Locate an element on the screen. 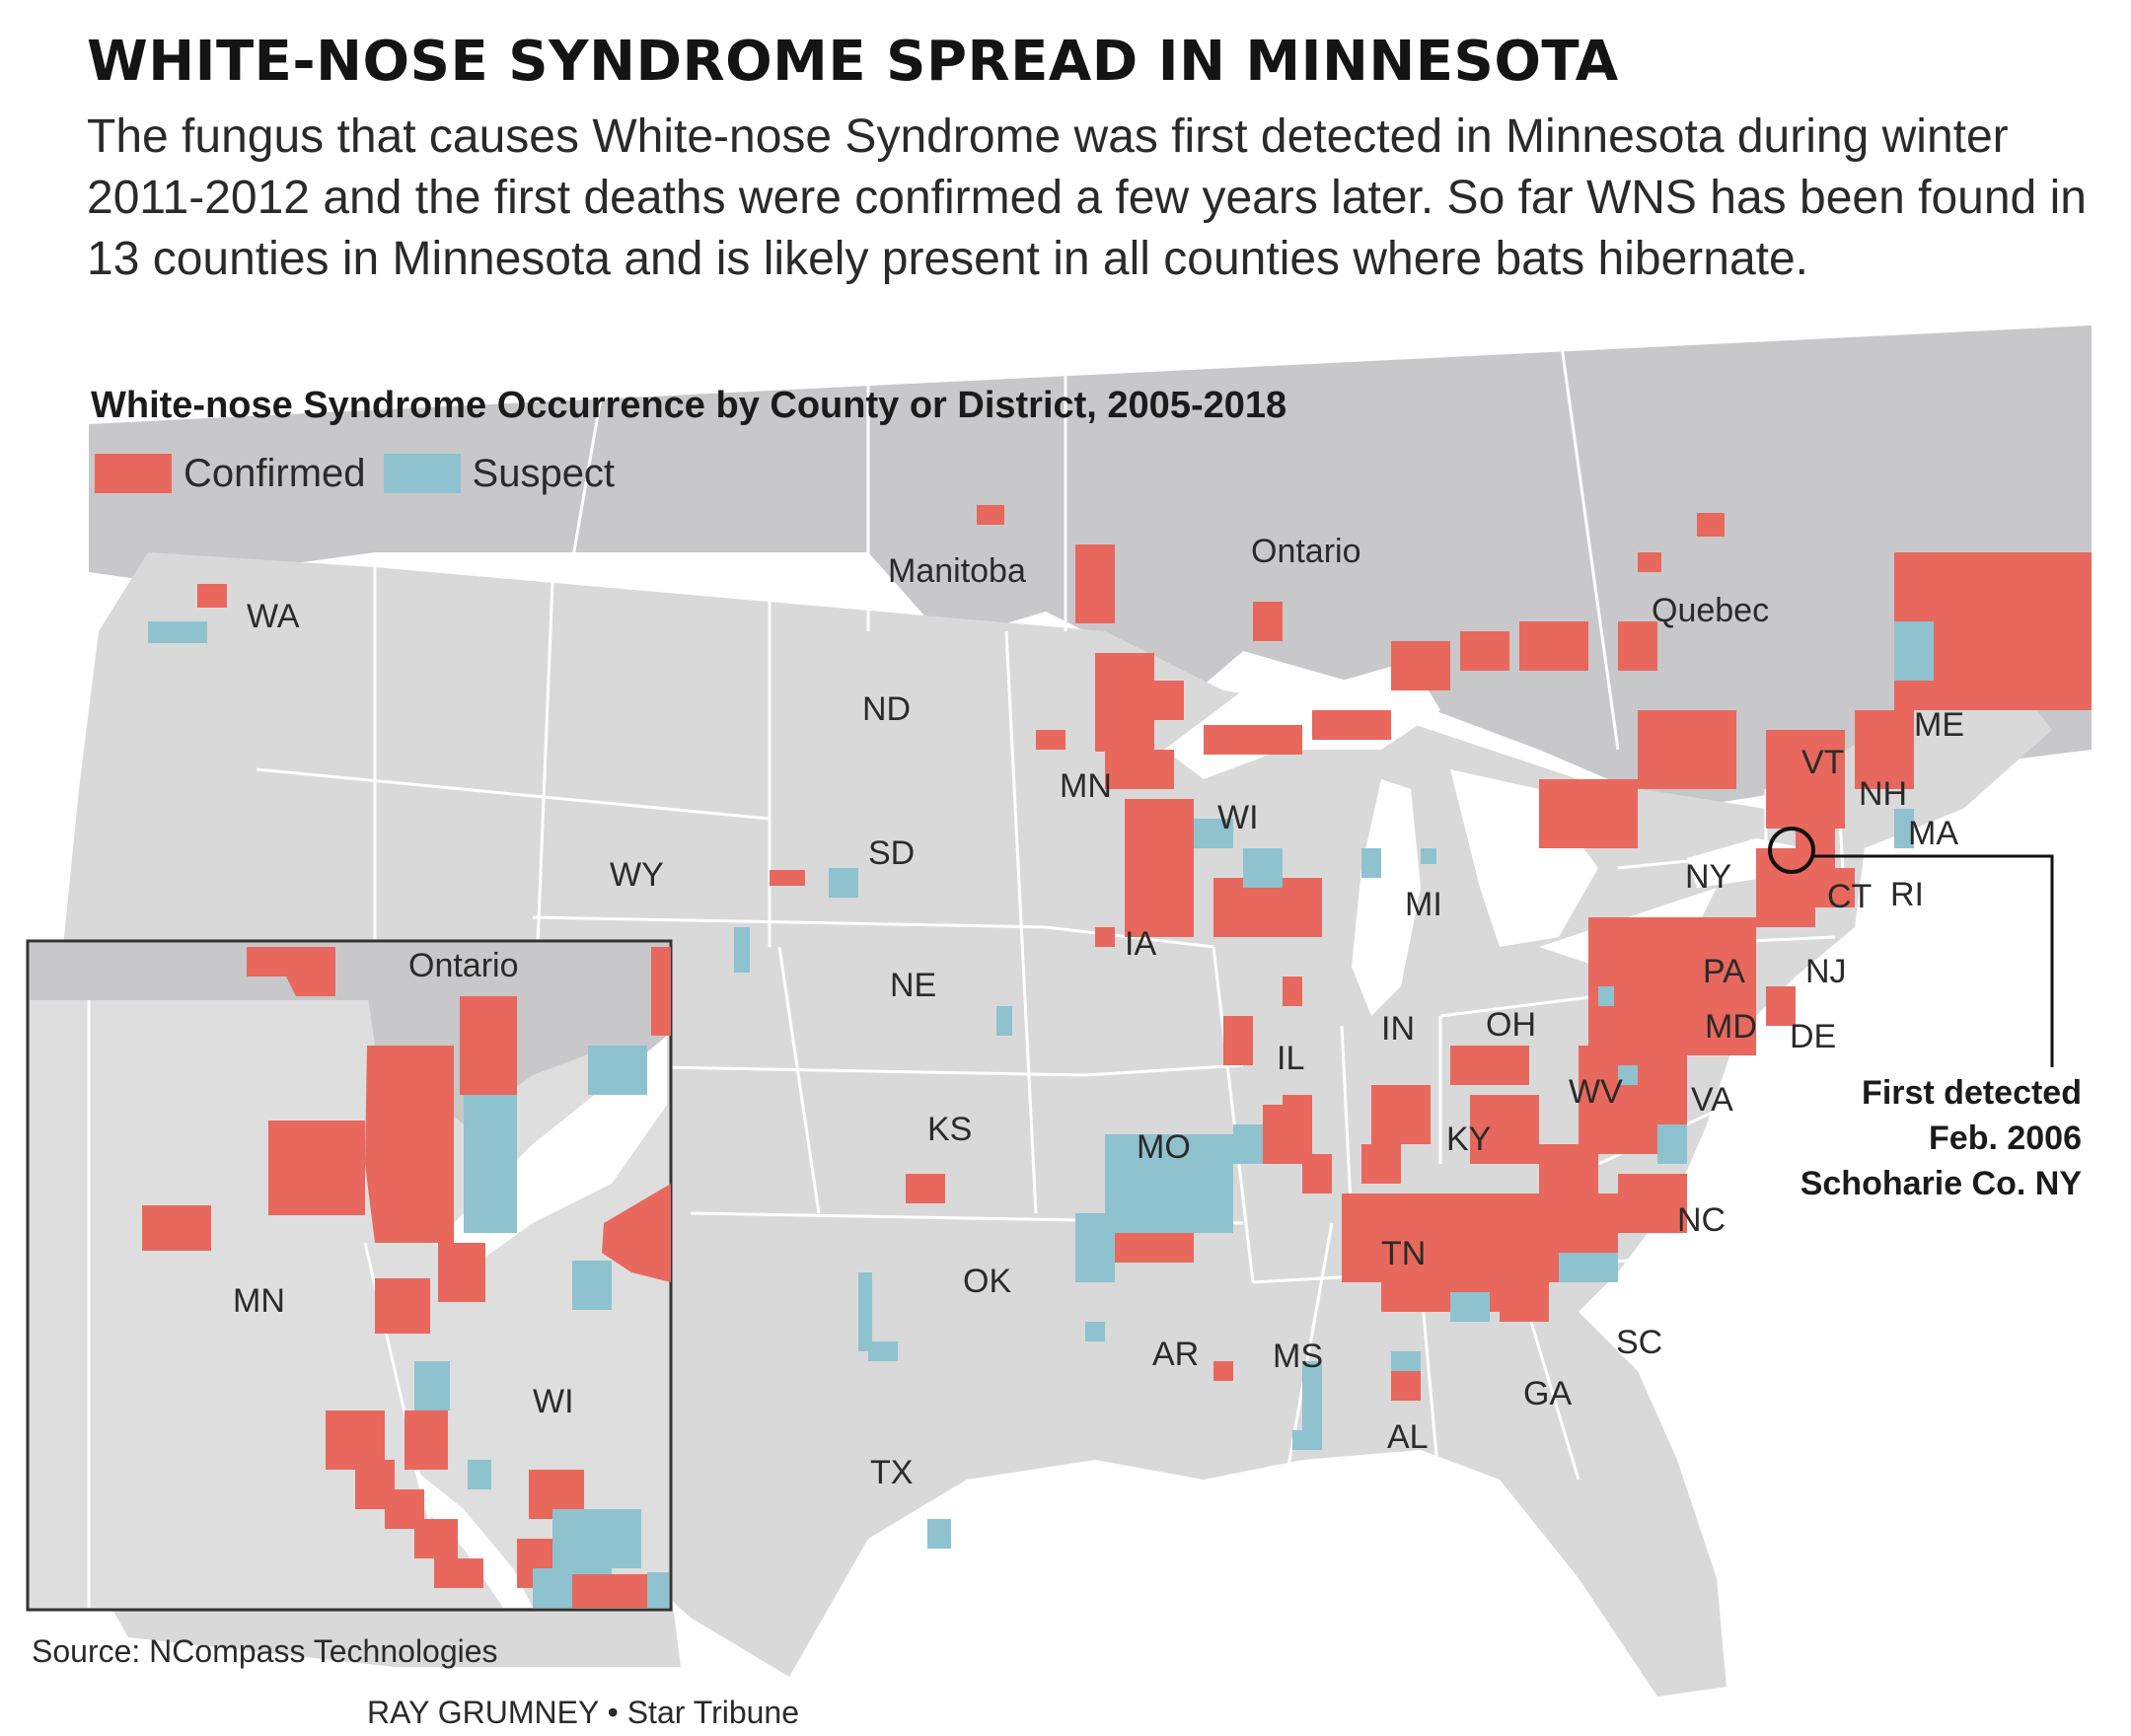 This screenshot has height=1736, width=2131. state-label: WV is located at coordinates (1596, 1092).